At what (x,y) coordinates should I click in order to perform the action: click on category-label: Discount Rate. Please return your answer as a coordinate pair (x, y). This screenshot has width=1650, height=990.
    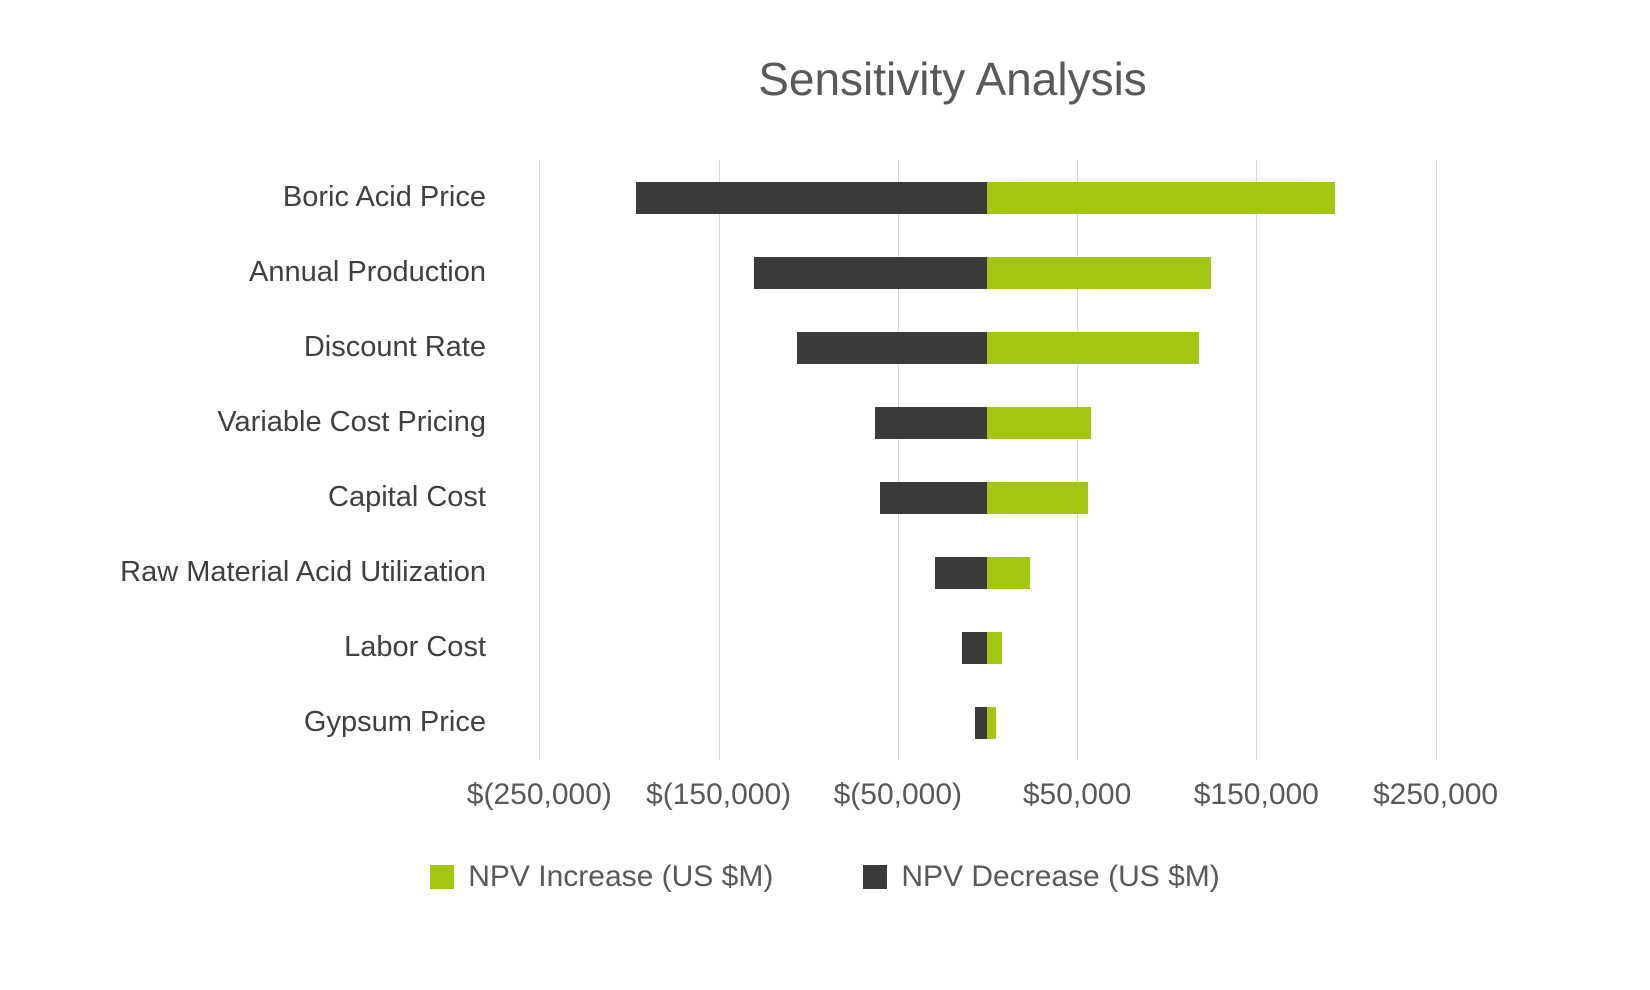
    Looking at the image, I should click on (394, 347).